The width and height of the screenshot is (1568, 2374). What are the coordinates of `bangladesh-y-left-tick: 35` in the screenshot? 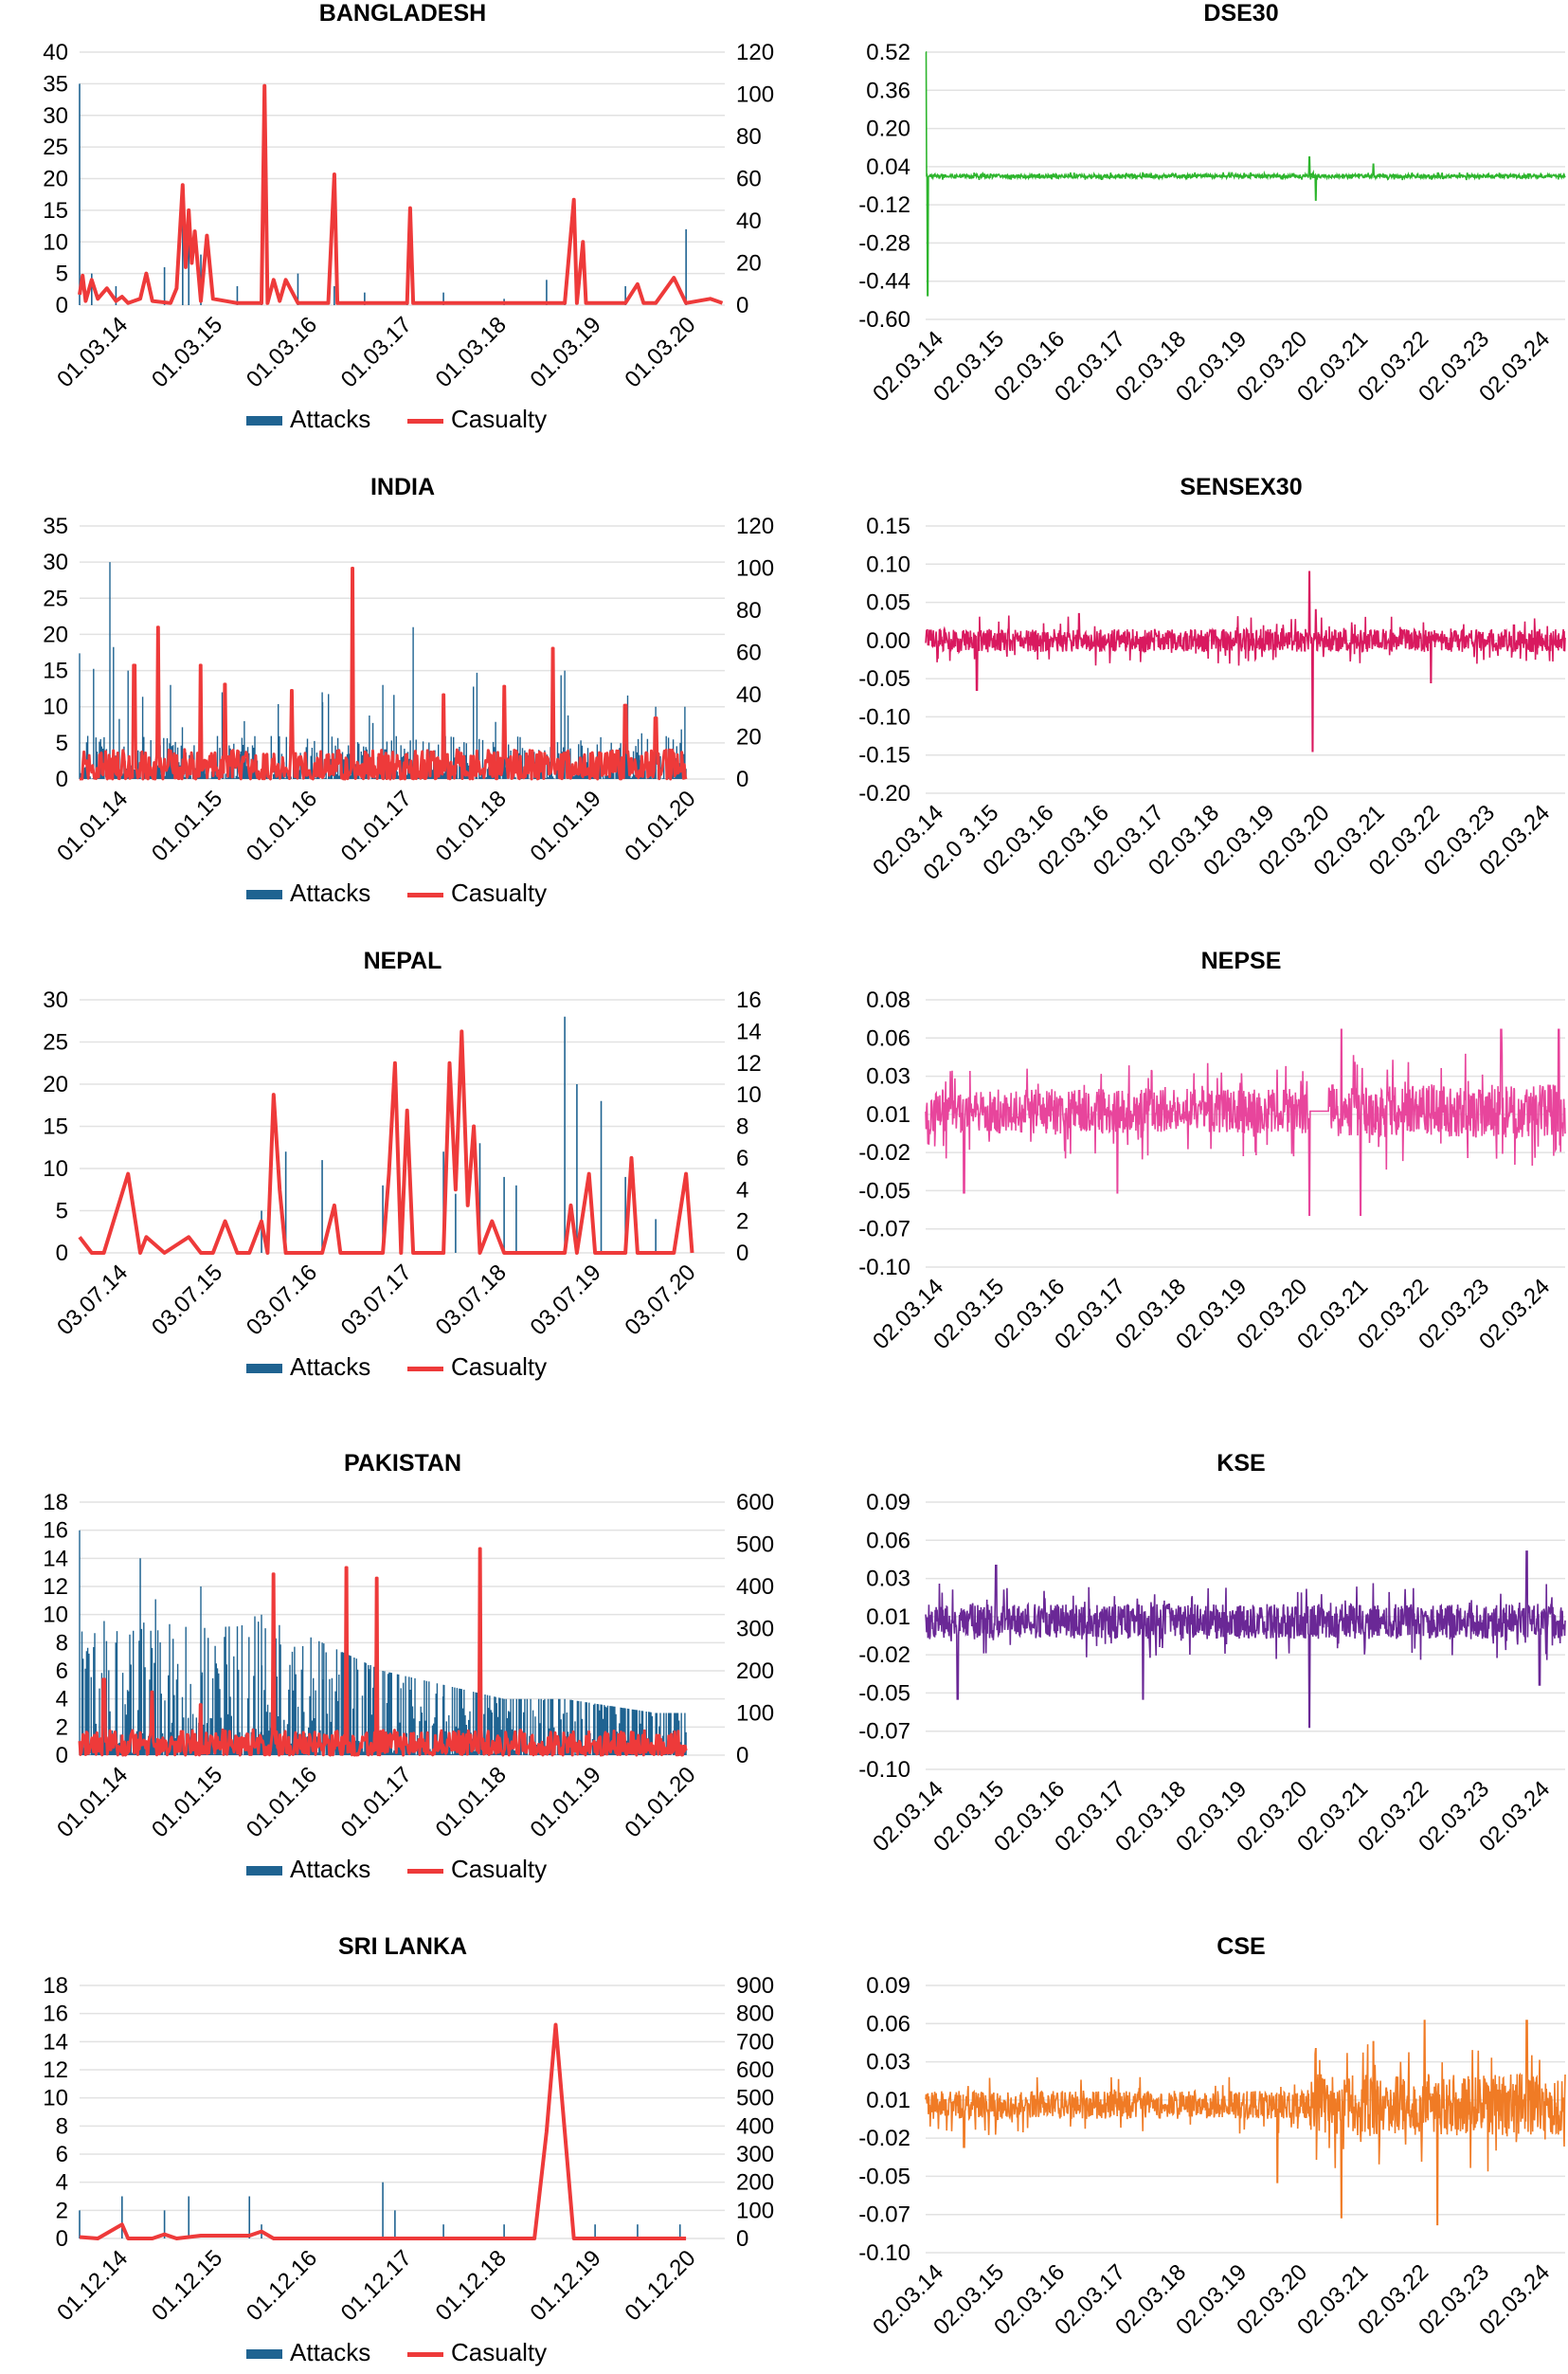 It's located at (55, 84).